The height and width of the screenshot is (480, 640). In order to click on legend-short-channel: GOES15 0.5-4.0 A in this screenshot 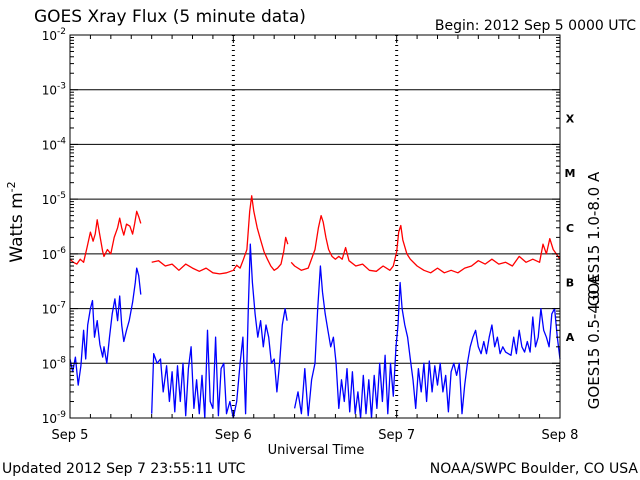, I will do `click(594, 341)`.